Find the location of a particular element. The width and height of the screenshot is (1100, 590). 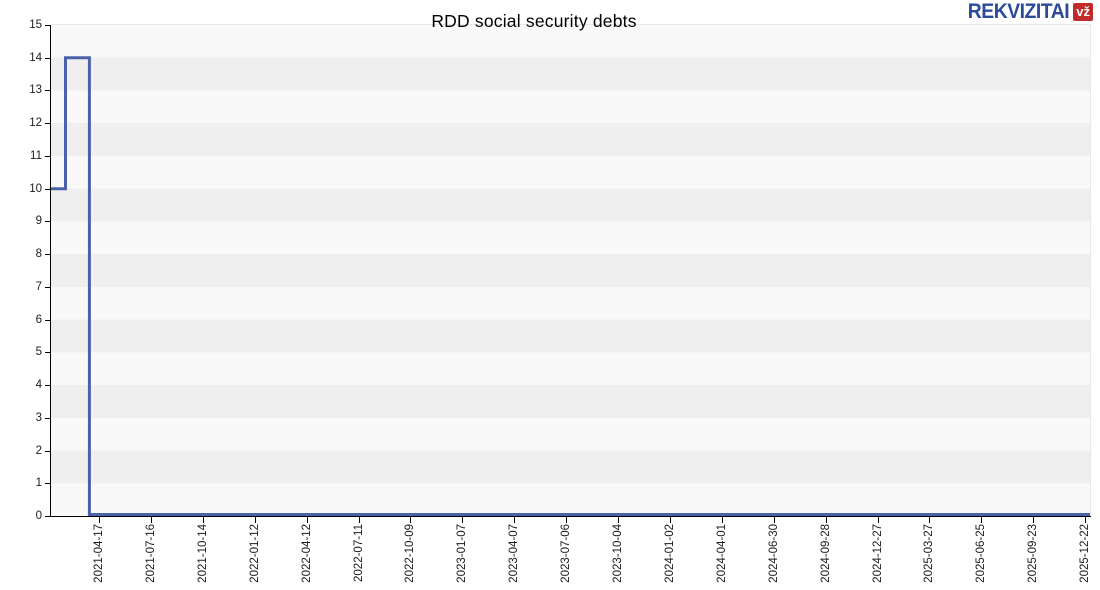

y-tick-label: 5 is located at coordinates (38, 352).